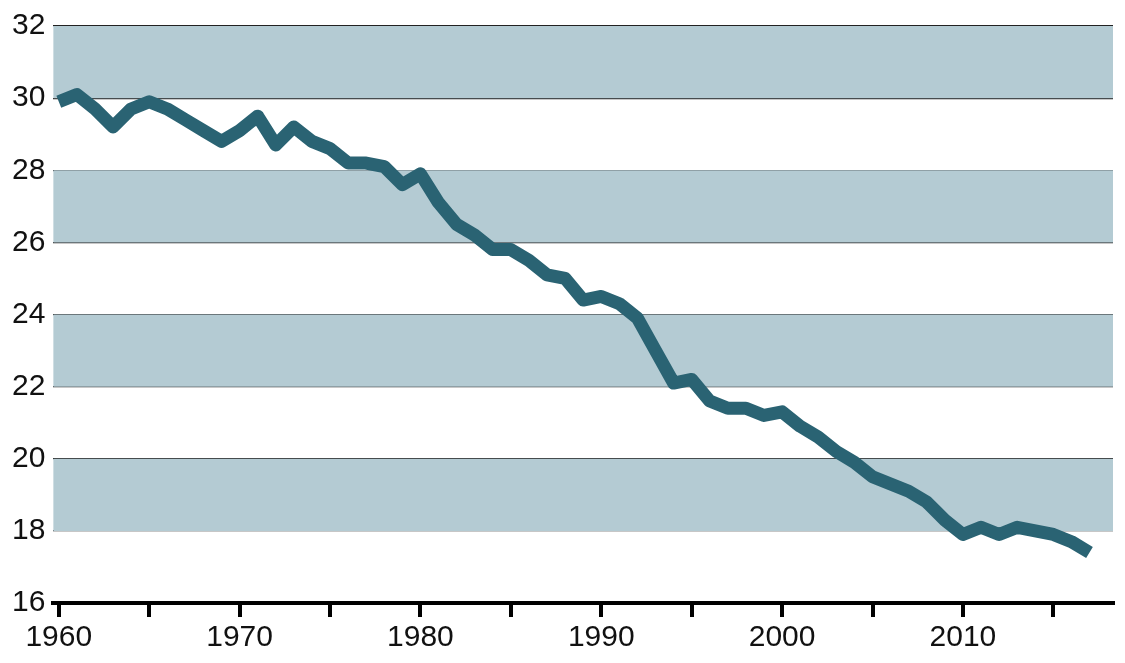  Describe the element at coordinates (239, 636) in the screenshot. I see `x-tick-label: 1970` at that location.